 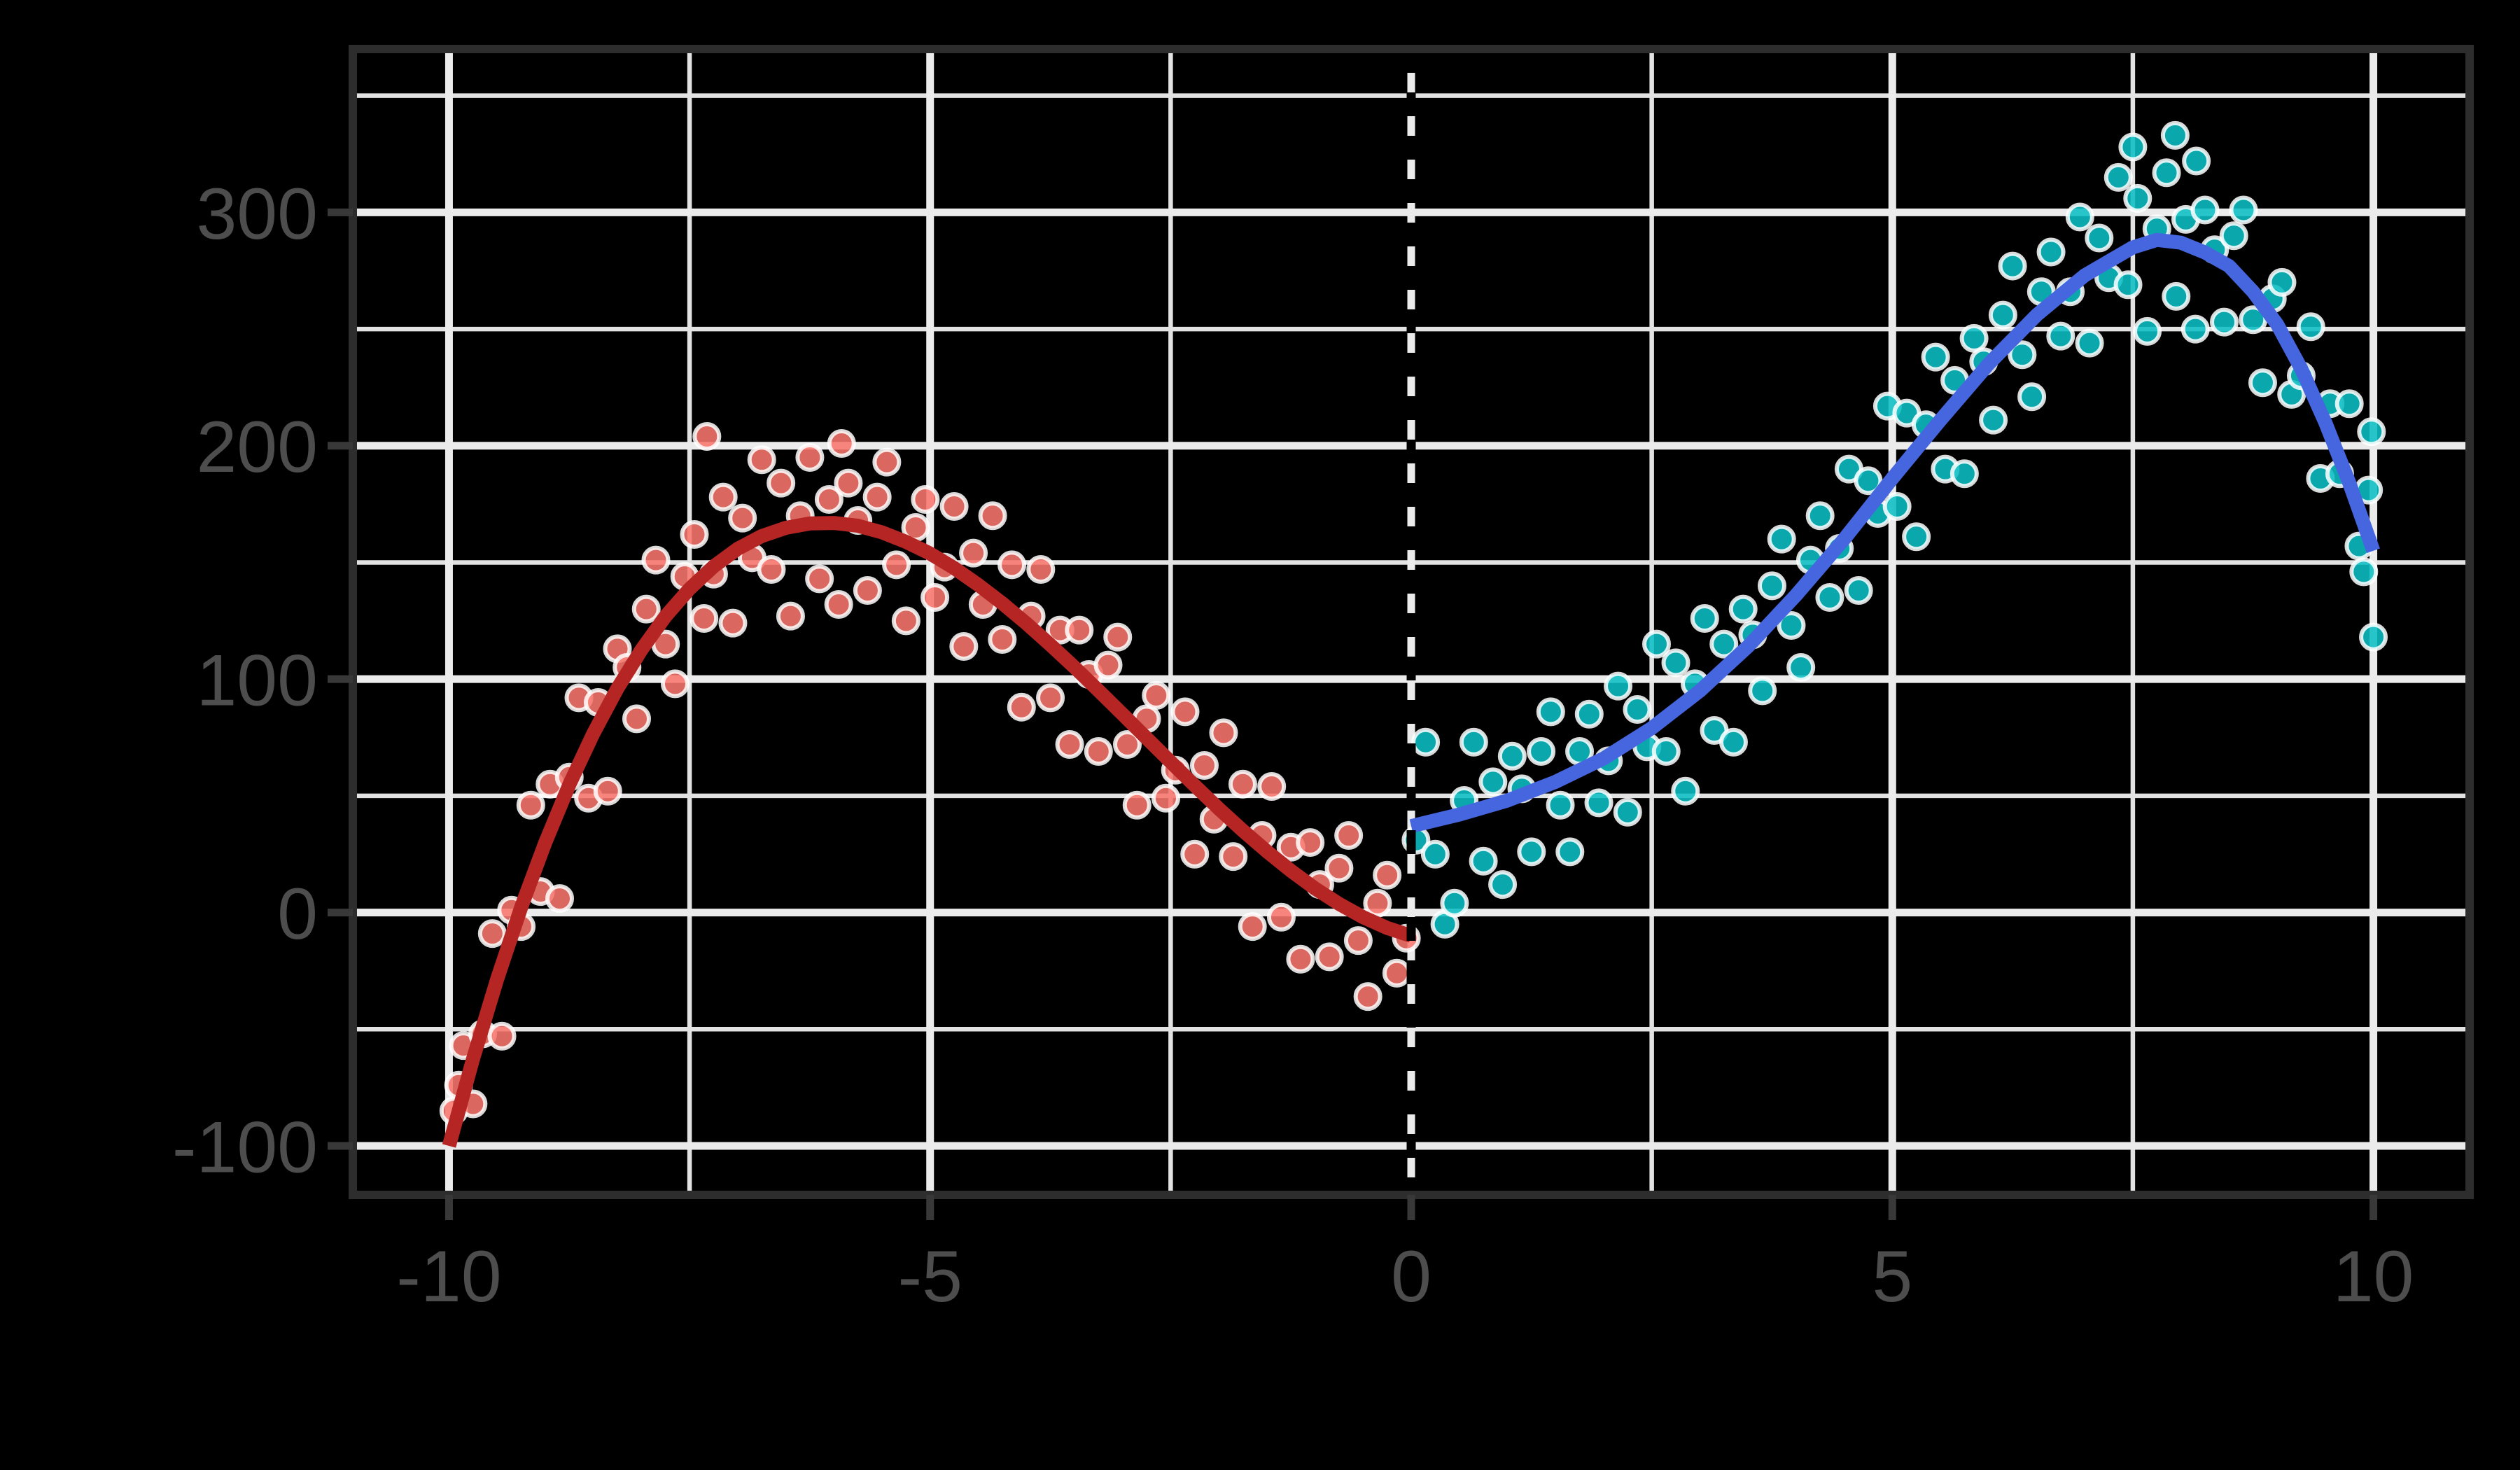 I want to click on x-tick-label: 5, so click(x=1892, y=1276).